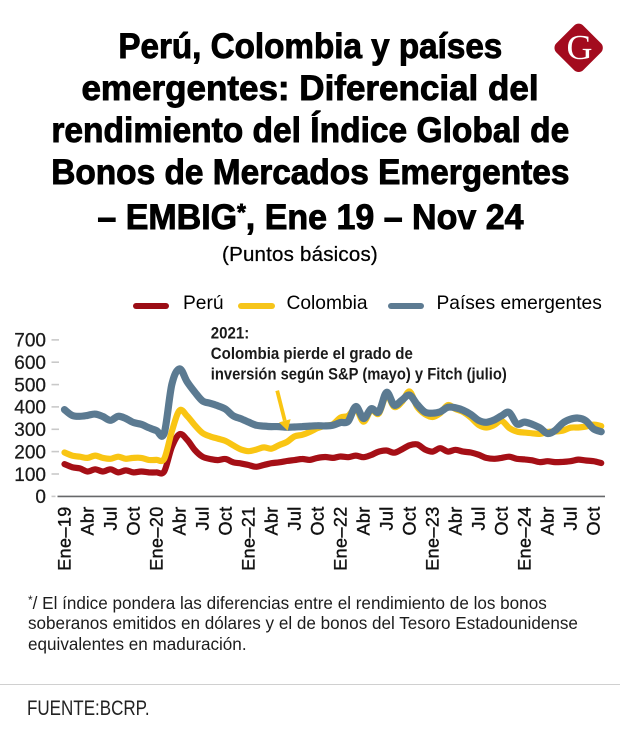 This screenshot has height=740, width=620. Describe the element at coordinates (40, 497) in the screenshot. I see `svg-text: 0` at that location.